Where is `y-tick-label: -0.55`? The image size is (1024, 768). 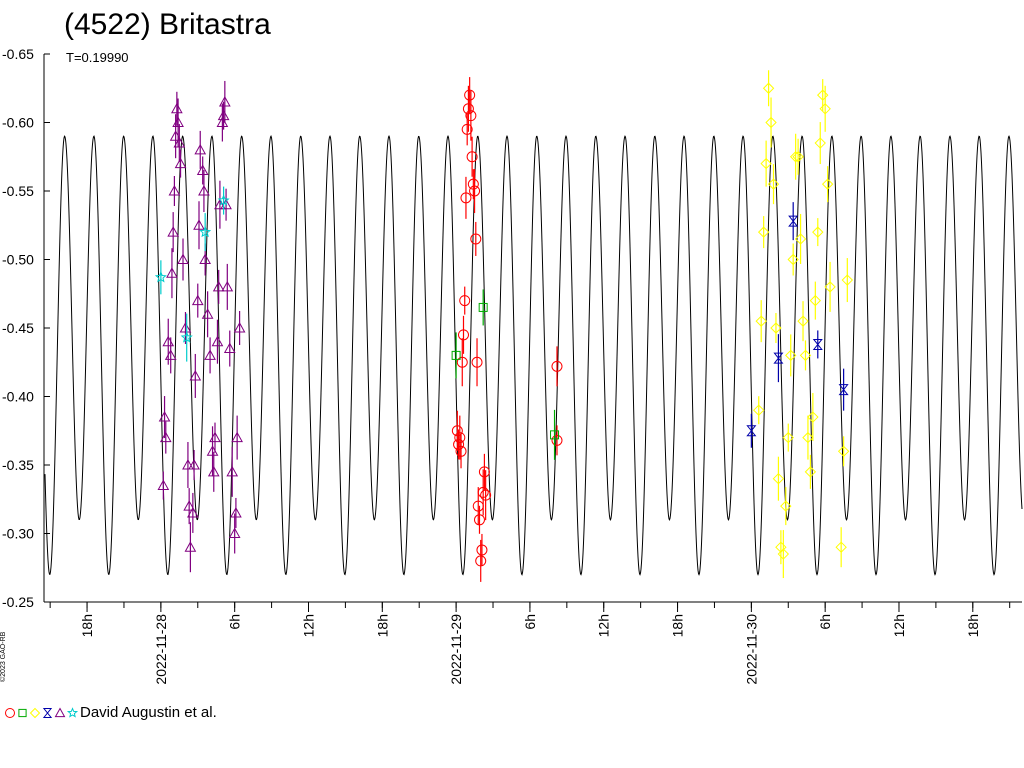
y-tick-label: -0.55 is located at coordinates (18, 191).